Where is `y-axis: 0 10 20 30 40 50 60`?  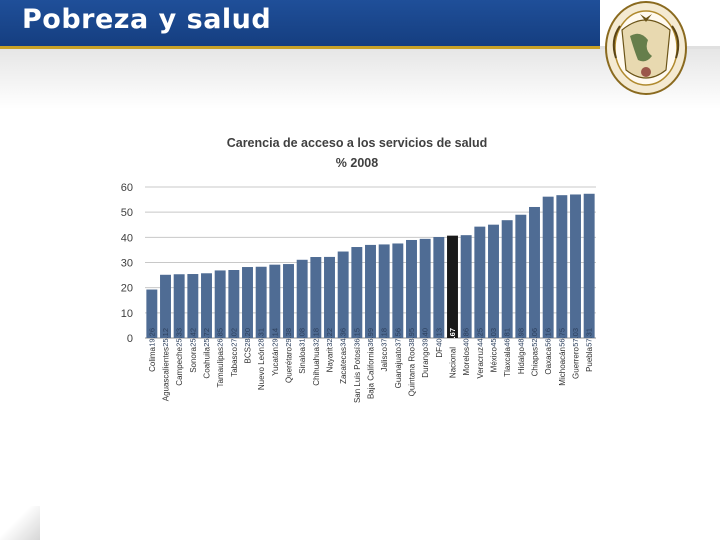 y-axis: 0 10 20 30 40 50 60 is located at coordinates (127, 263).